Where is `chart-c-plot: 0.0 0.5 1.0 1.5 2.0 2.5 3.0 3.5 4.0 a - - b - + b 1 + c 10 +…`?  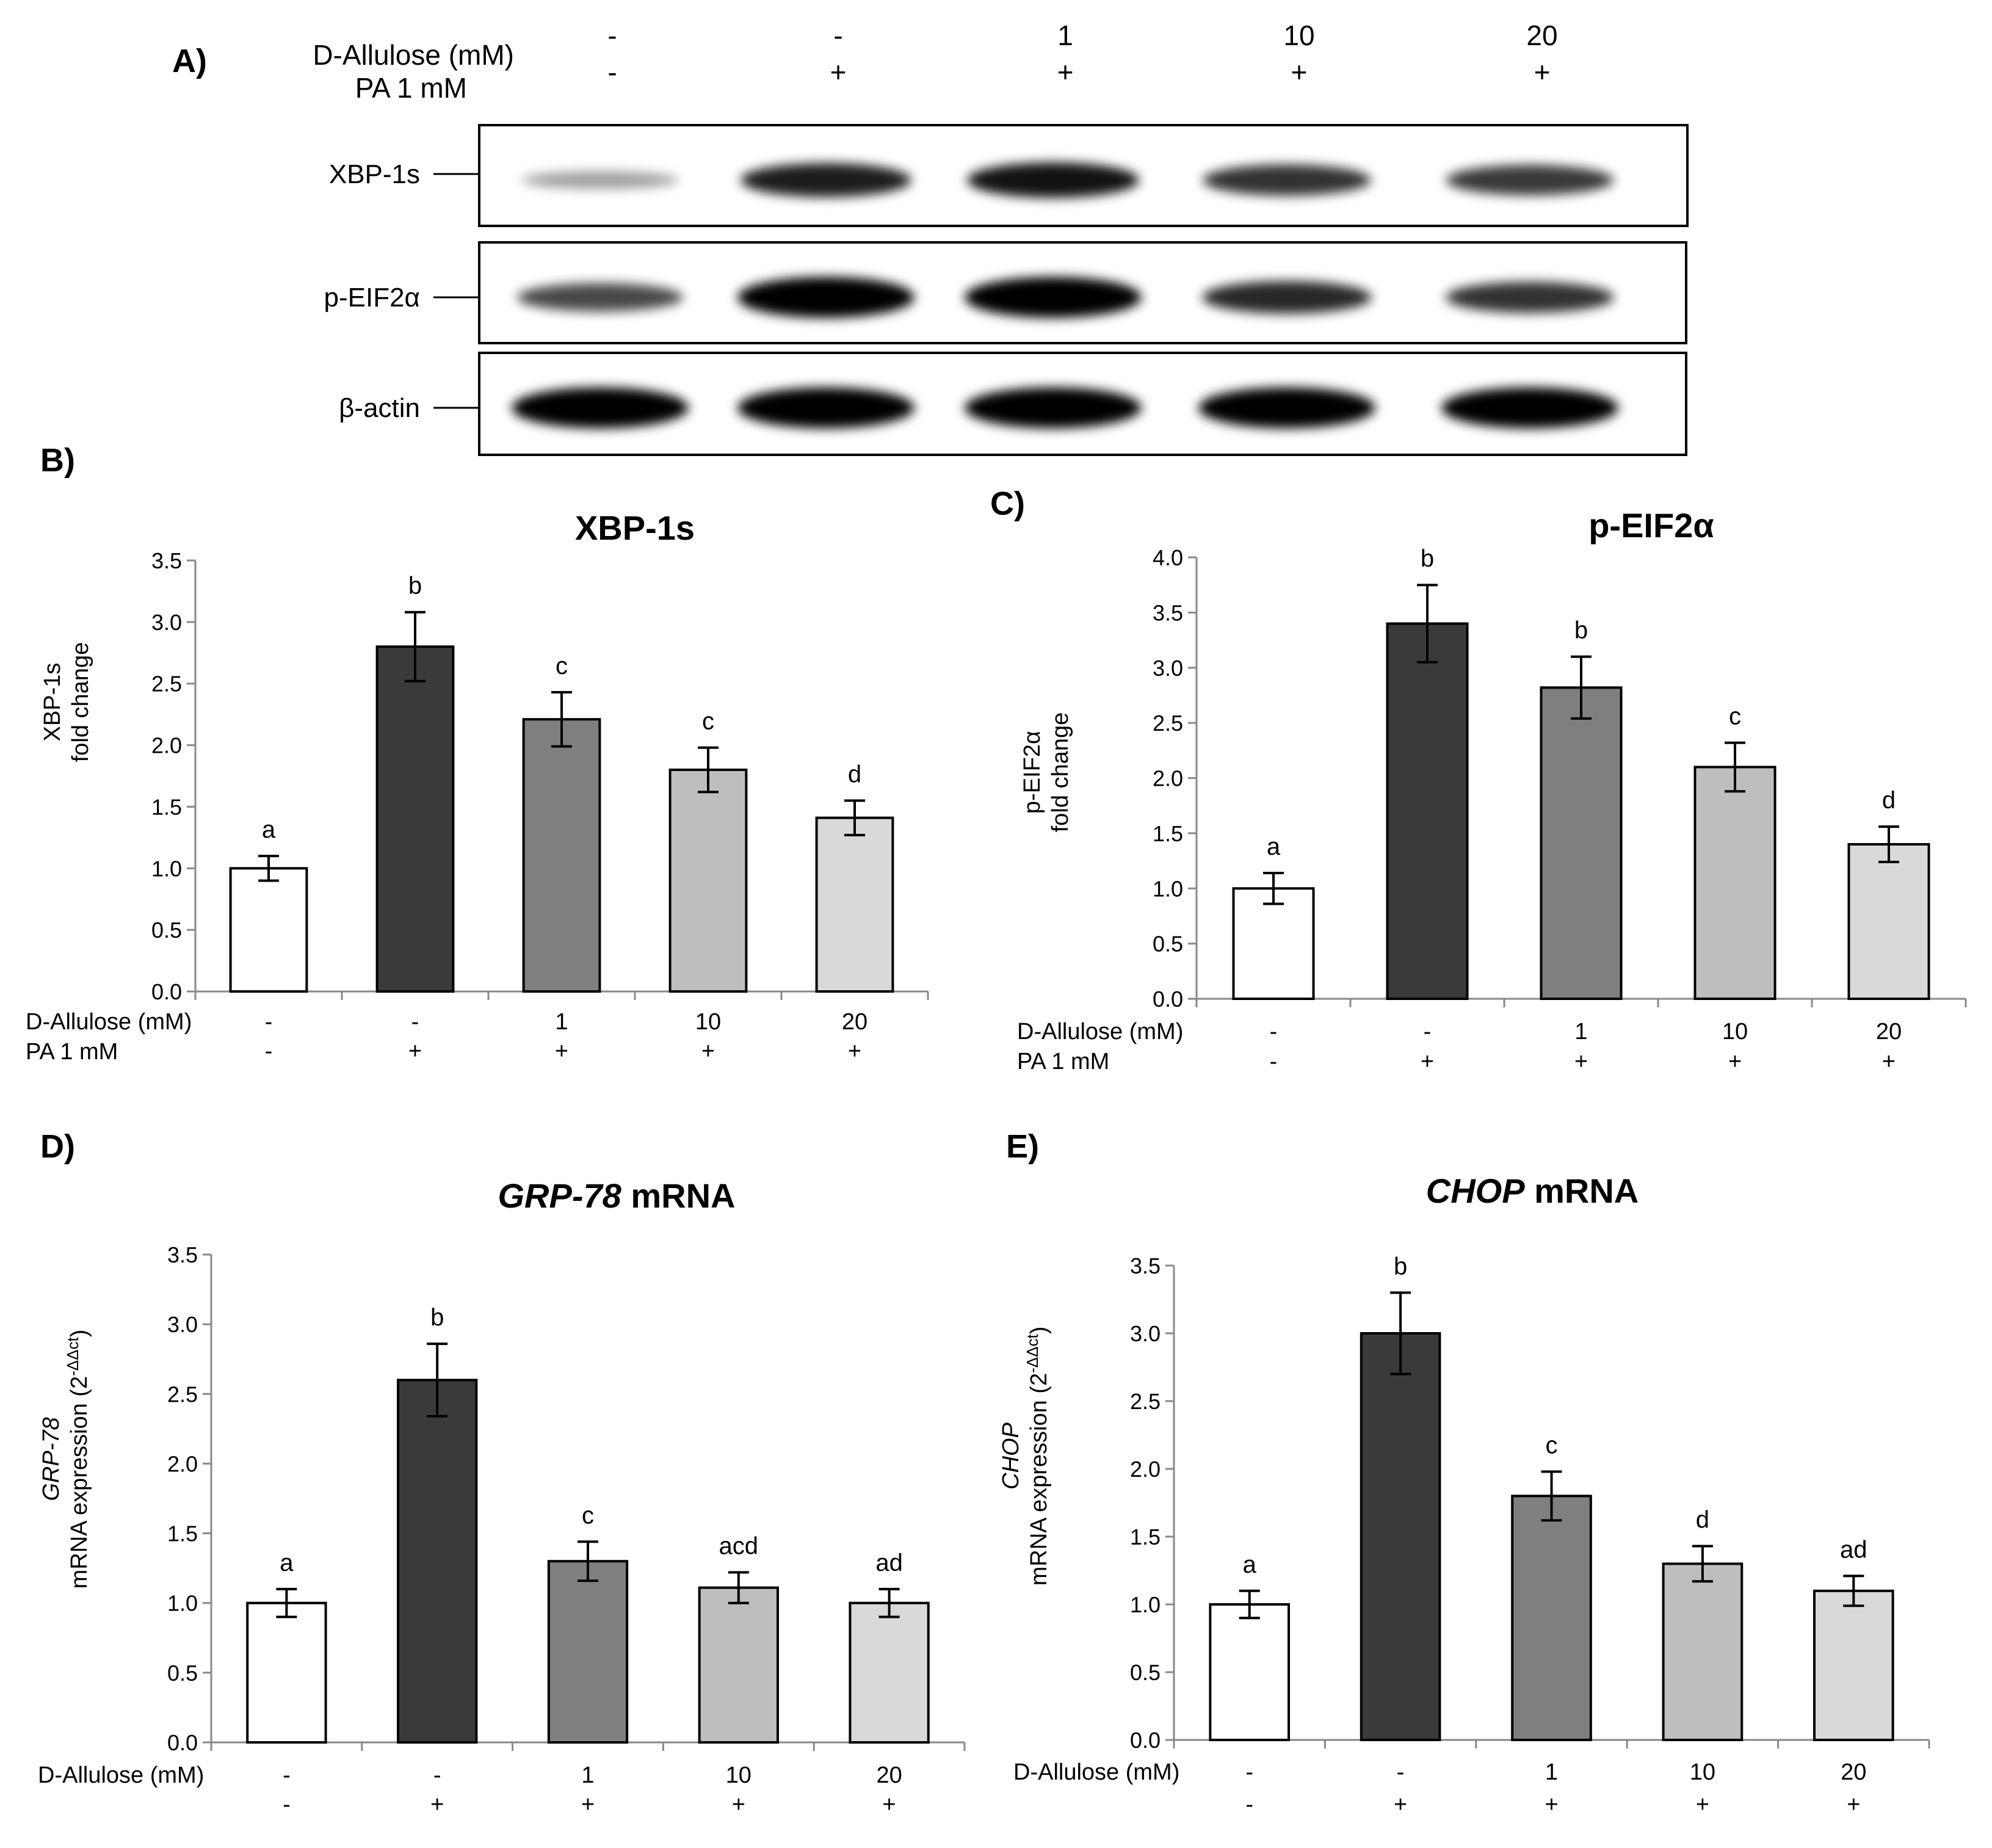 chart-c-plot: 0.0 0.5 1.0 1.5 2.0 2.5 3.0 3.5 4.0 a - - b - + b 1 + c 10 +… is located at coordinates (1560, 809).